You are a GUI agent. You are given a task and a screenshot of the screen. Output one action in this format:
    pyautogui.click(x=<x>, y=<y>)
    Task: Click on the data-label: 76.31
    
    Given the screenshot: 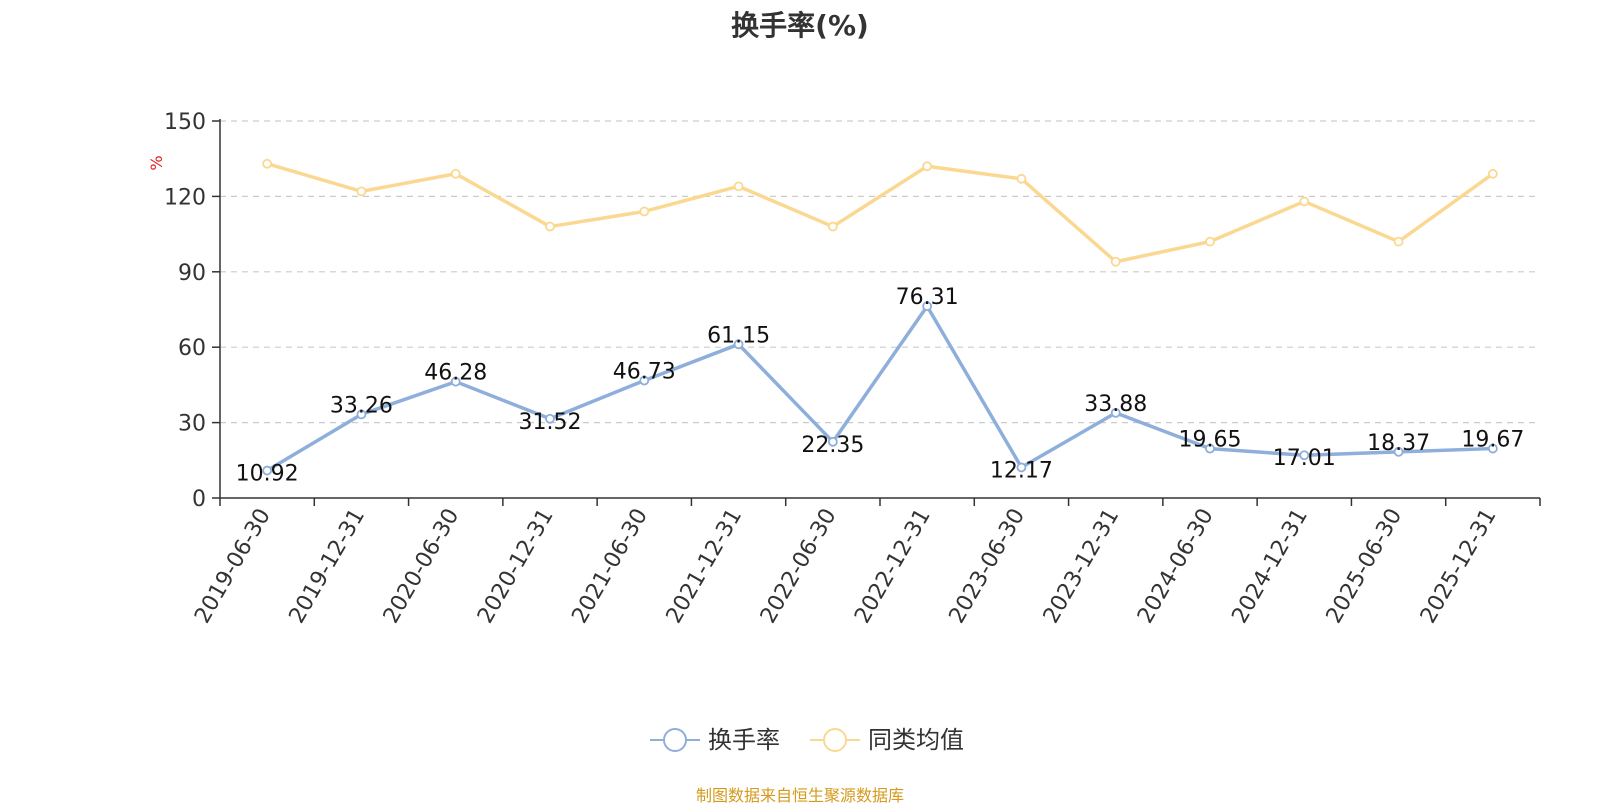 What is the action you would take?
    pyautogui.click(x=927, y=297)
    